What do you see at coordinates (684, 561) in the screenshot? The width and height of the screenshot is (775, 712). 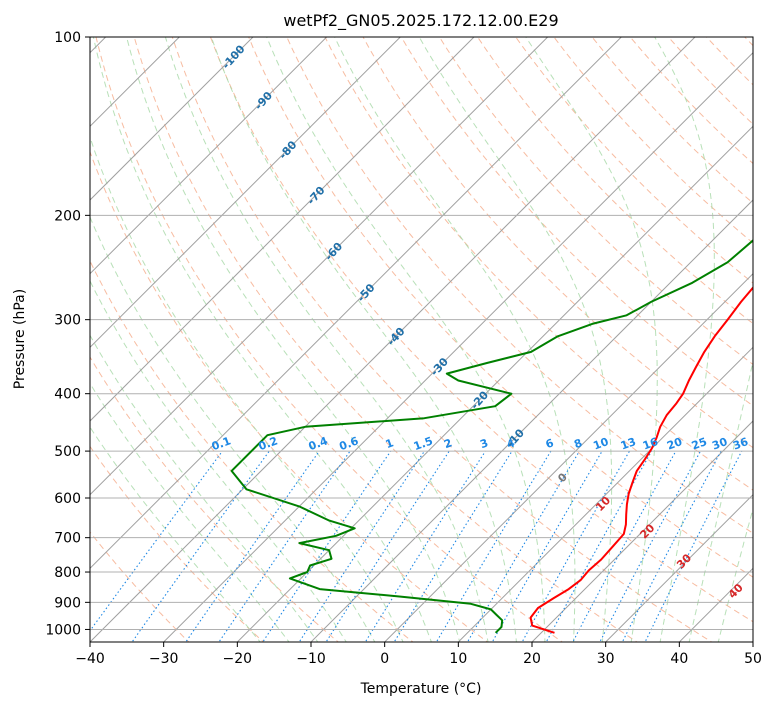 I see `moist-adiabat-label: 30` at bounding box center [684, 561].